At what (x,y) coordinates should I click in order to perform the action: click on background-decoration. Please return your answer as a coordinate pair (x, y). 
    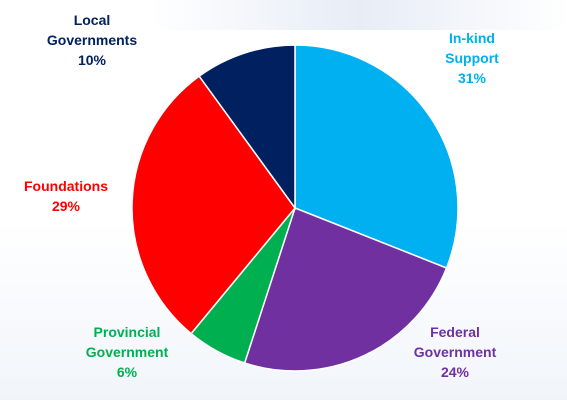
    Looking at the image, I should click on (358, 15).